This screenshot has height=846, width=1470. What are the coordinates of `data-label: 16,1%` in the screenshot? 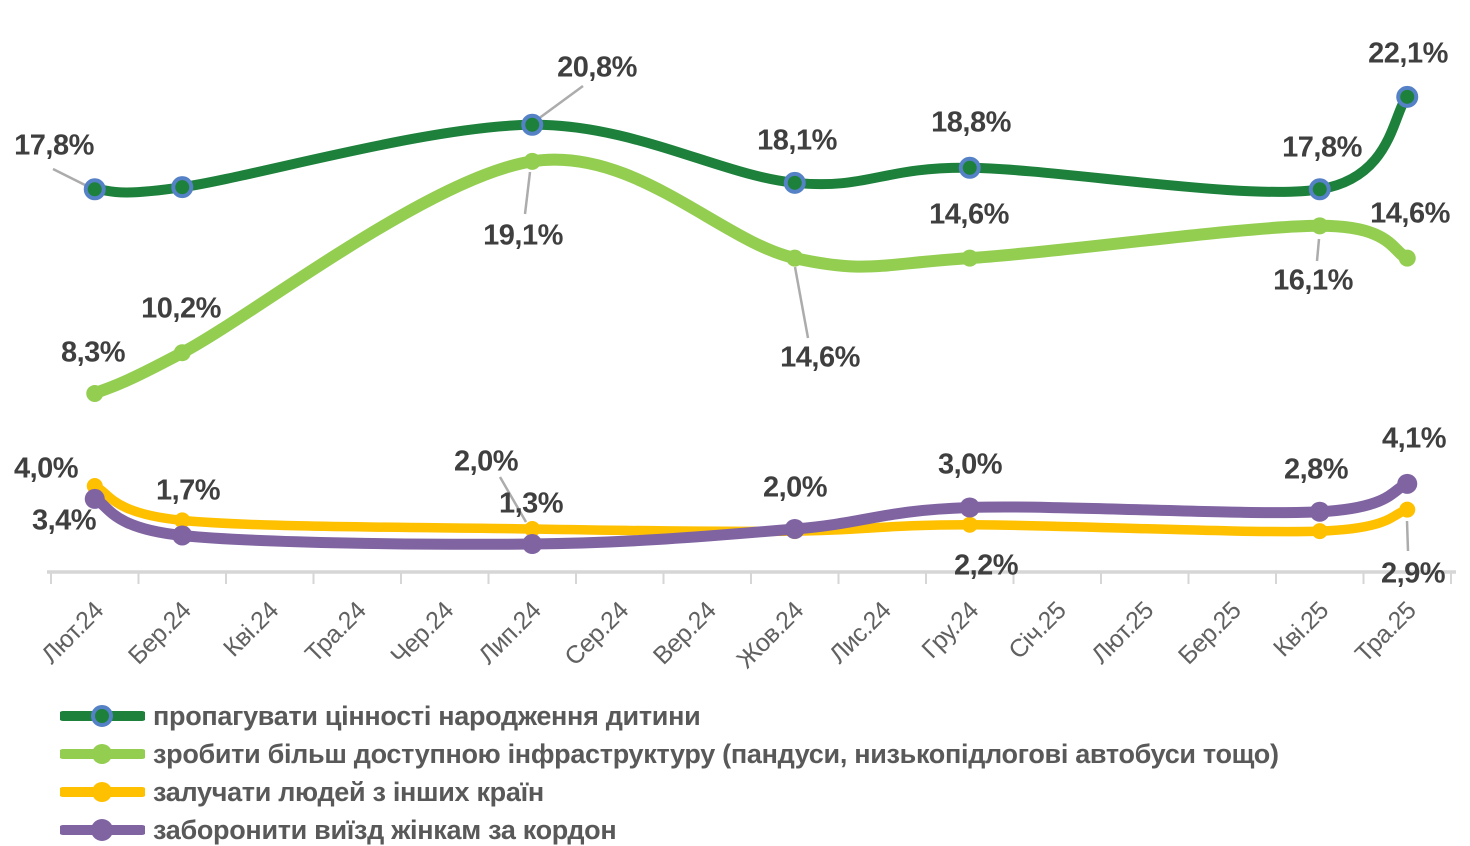 It's located at (1313, 281).